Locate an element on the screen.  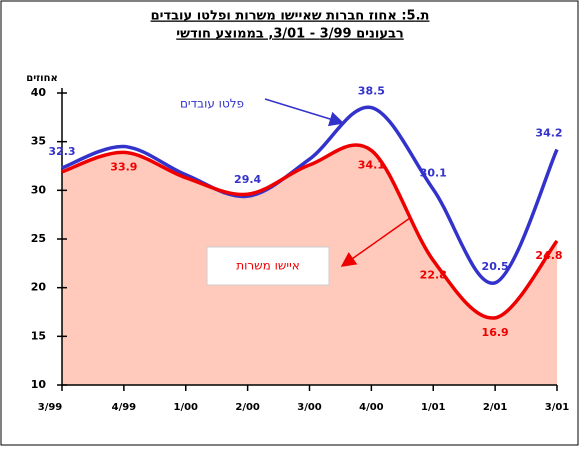
x-tick-label: 1/01 is located at coordinates (433, 407).